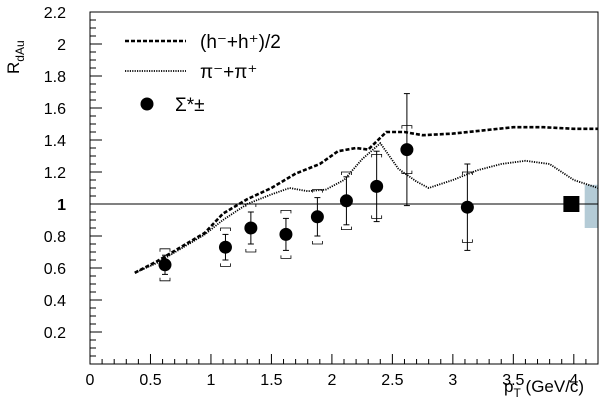 The height and width of the screenshot is (410, 600). Describe the element at coordinates (20, 50) in the screenshot. I see `y-axis-title-subscript: dAu` at that location.